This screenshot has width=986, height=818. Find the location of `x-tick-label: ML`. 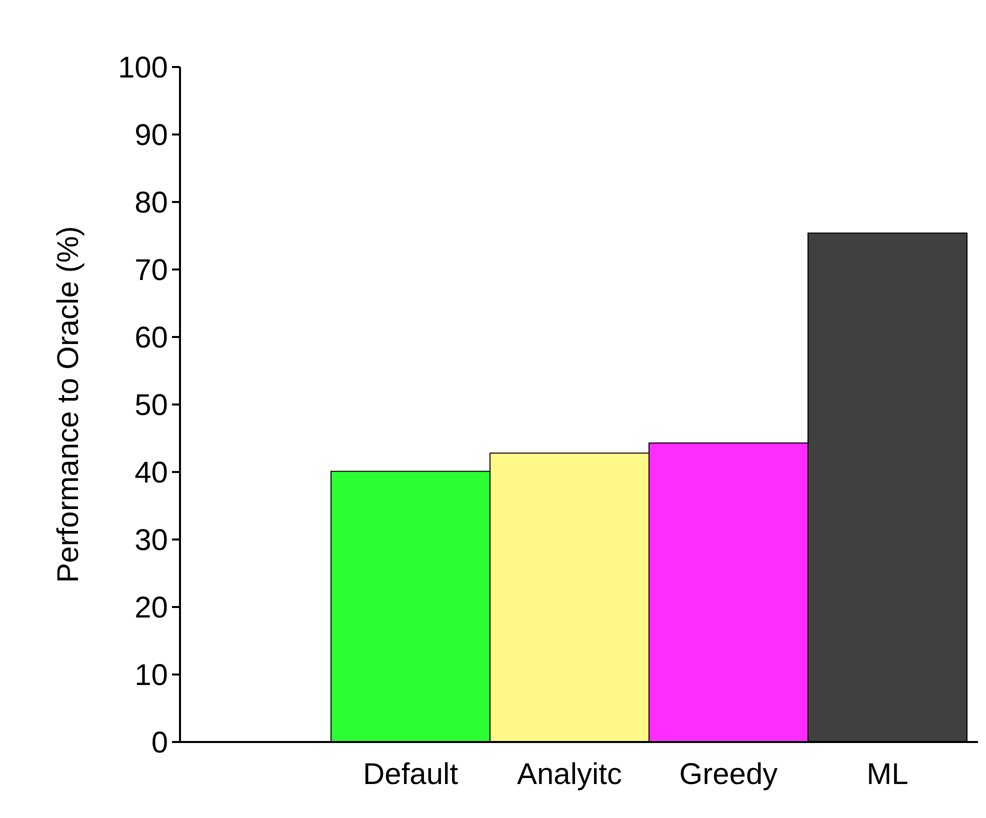

x-tick-label: ML is located at coordinates (887, 774).